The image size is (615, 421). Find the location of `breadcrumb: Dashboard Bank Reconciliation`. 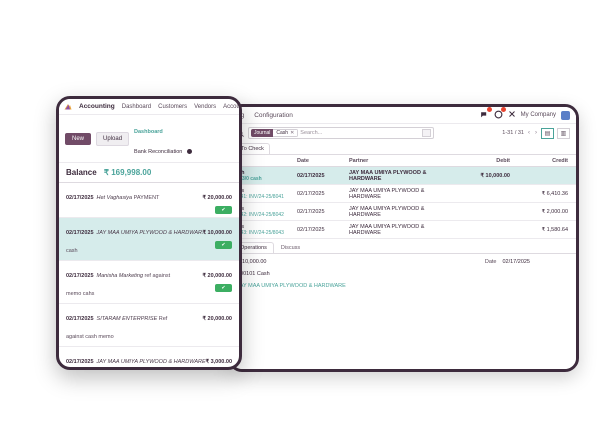

breadcrumb: Dashboard Bank Reconciliation is located at coordinates (163, 139).